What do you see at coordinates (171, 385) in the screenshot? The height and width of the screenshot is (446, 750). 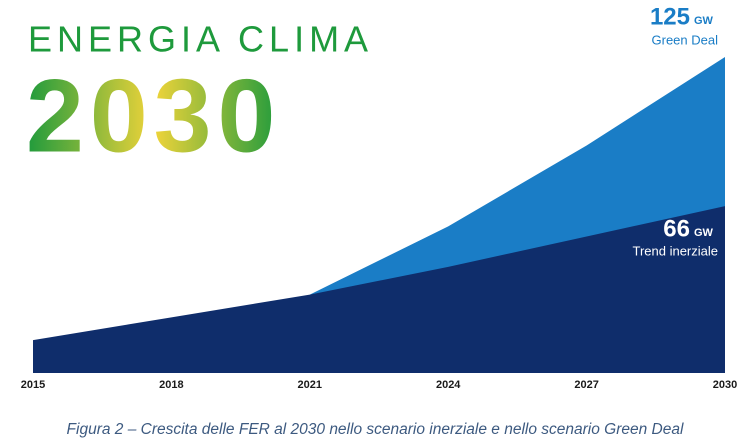 I see `x-tick-label: 2018` at bounding box center [171, 385].